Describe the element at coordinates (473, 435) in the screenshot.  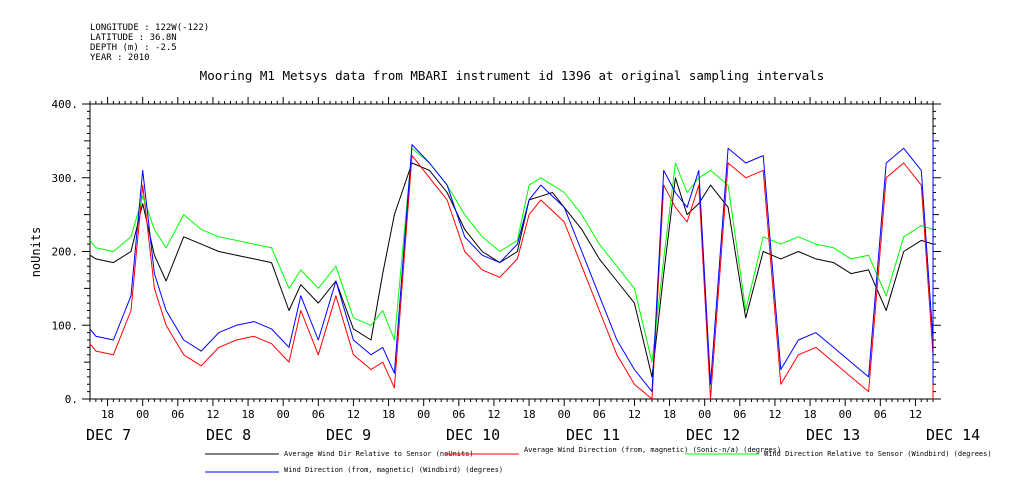
I see `x-day-label: DEC 10` at that location.